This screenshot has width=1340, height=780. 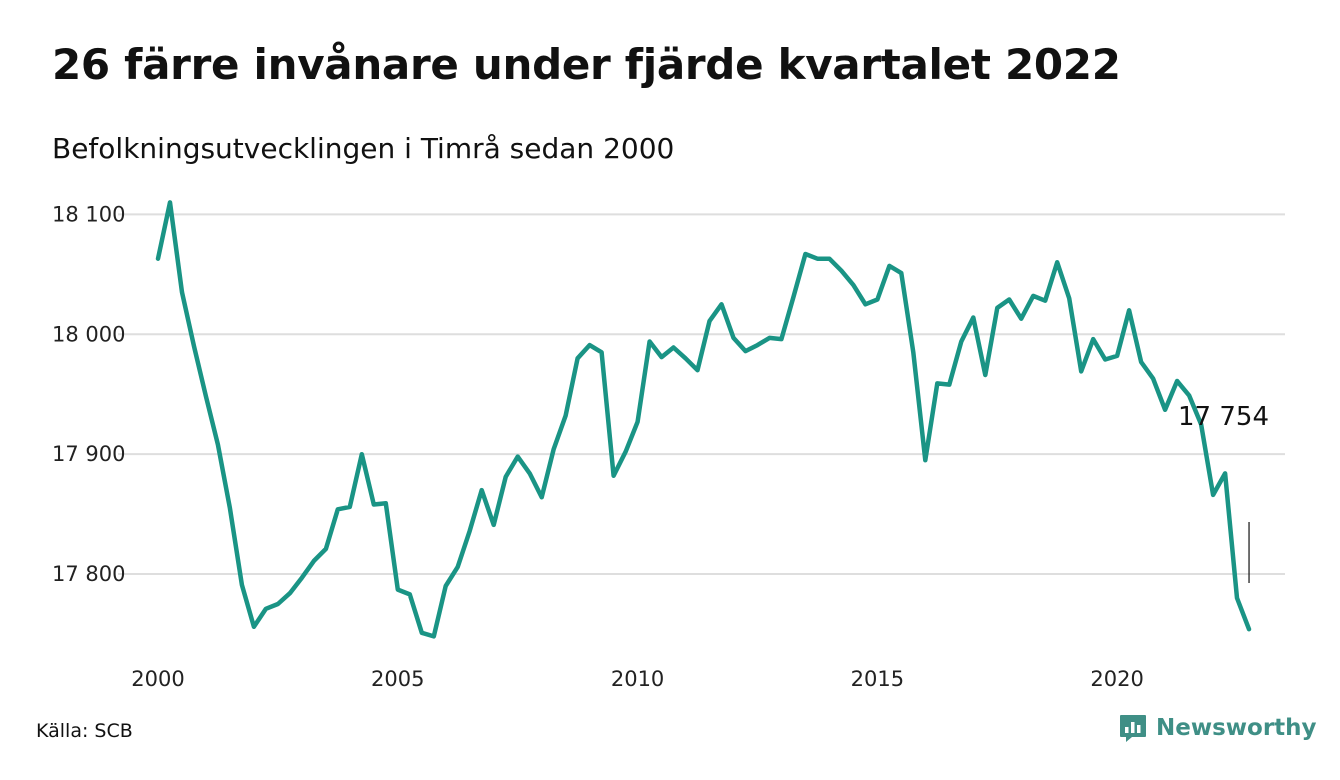 I want to click on brand-name: Newsworthy, so click(x=1236, y=728).